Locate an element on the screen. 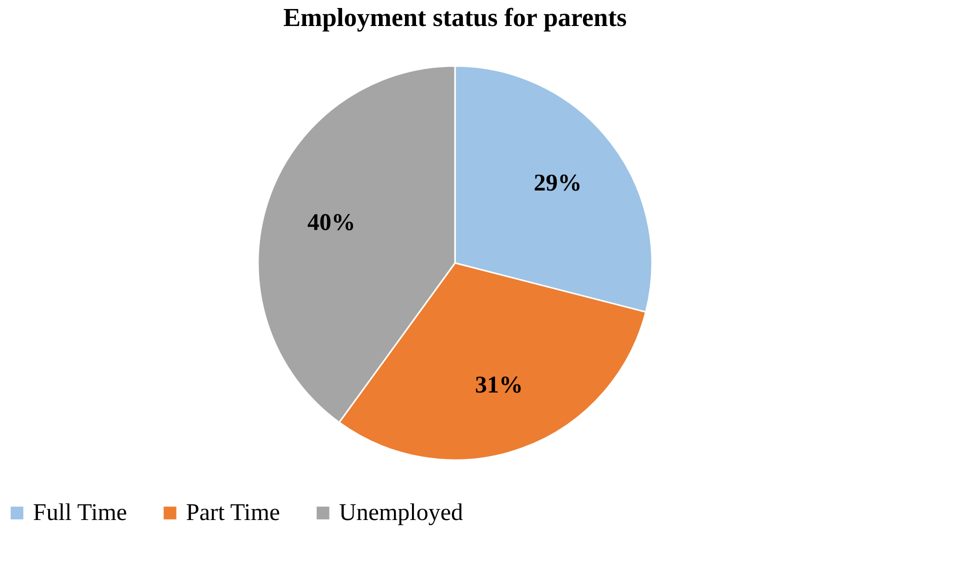  chart-title: Employment status for parents is located at coordinates (455, 17).